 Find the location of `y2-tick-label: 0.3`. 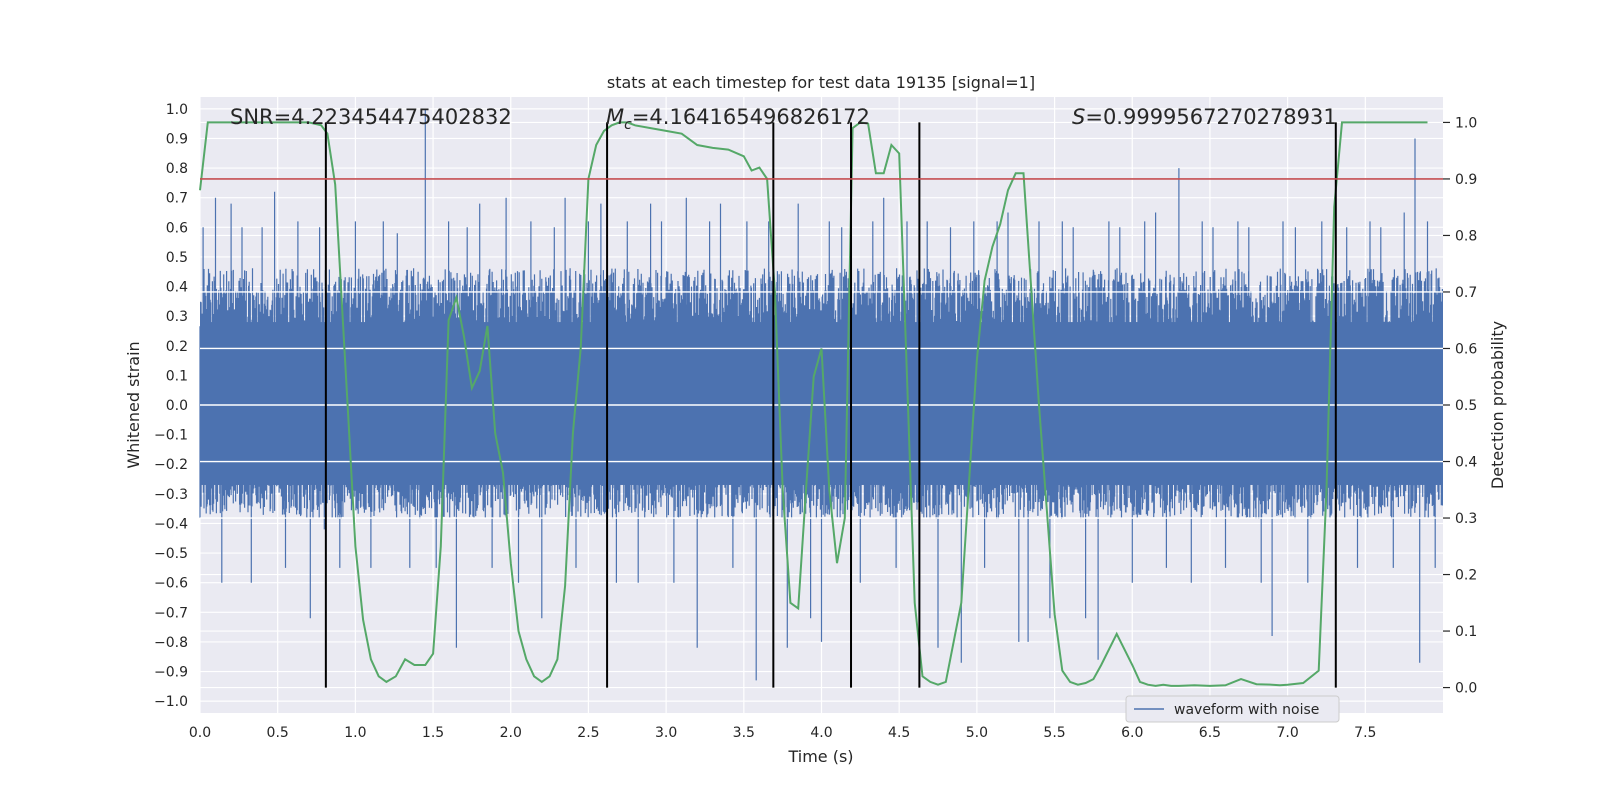

y2-tick-label: 0.3 is located at coordinates (1466, 519).